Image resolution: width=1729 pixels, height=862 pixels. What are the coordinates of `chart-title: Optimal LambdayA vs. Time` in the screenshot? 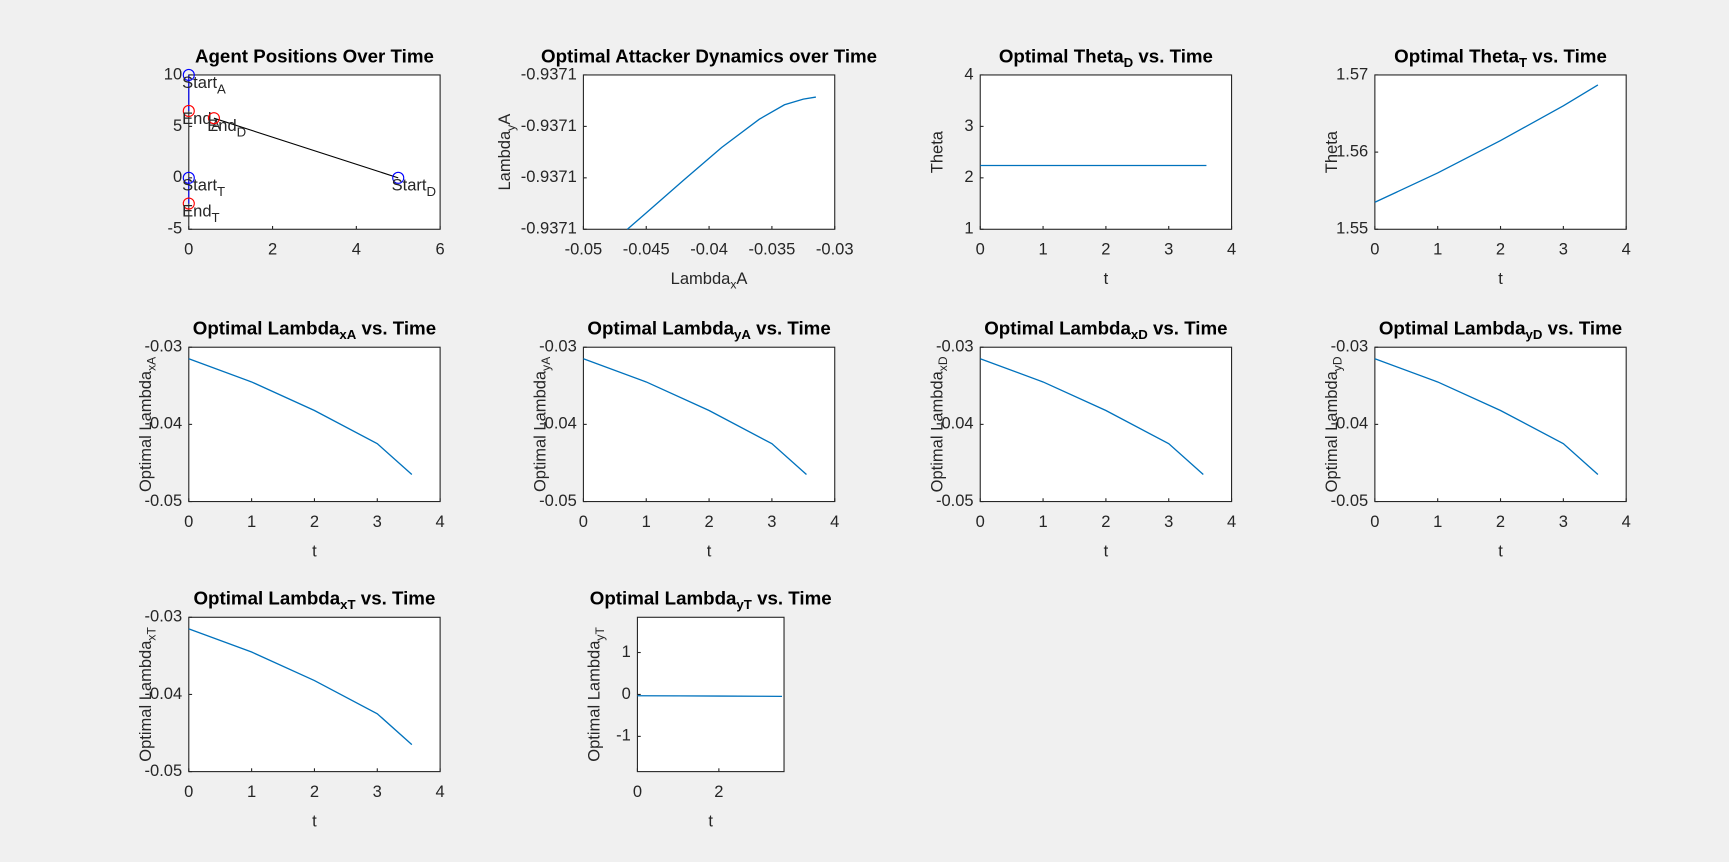 It's located at (708, 330).